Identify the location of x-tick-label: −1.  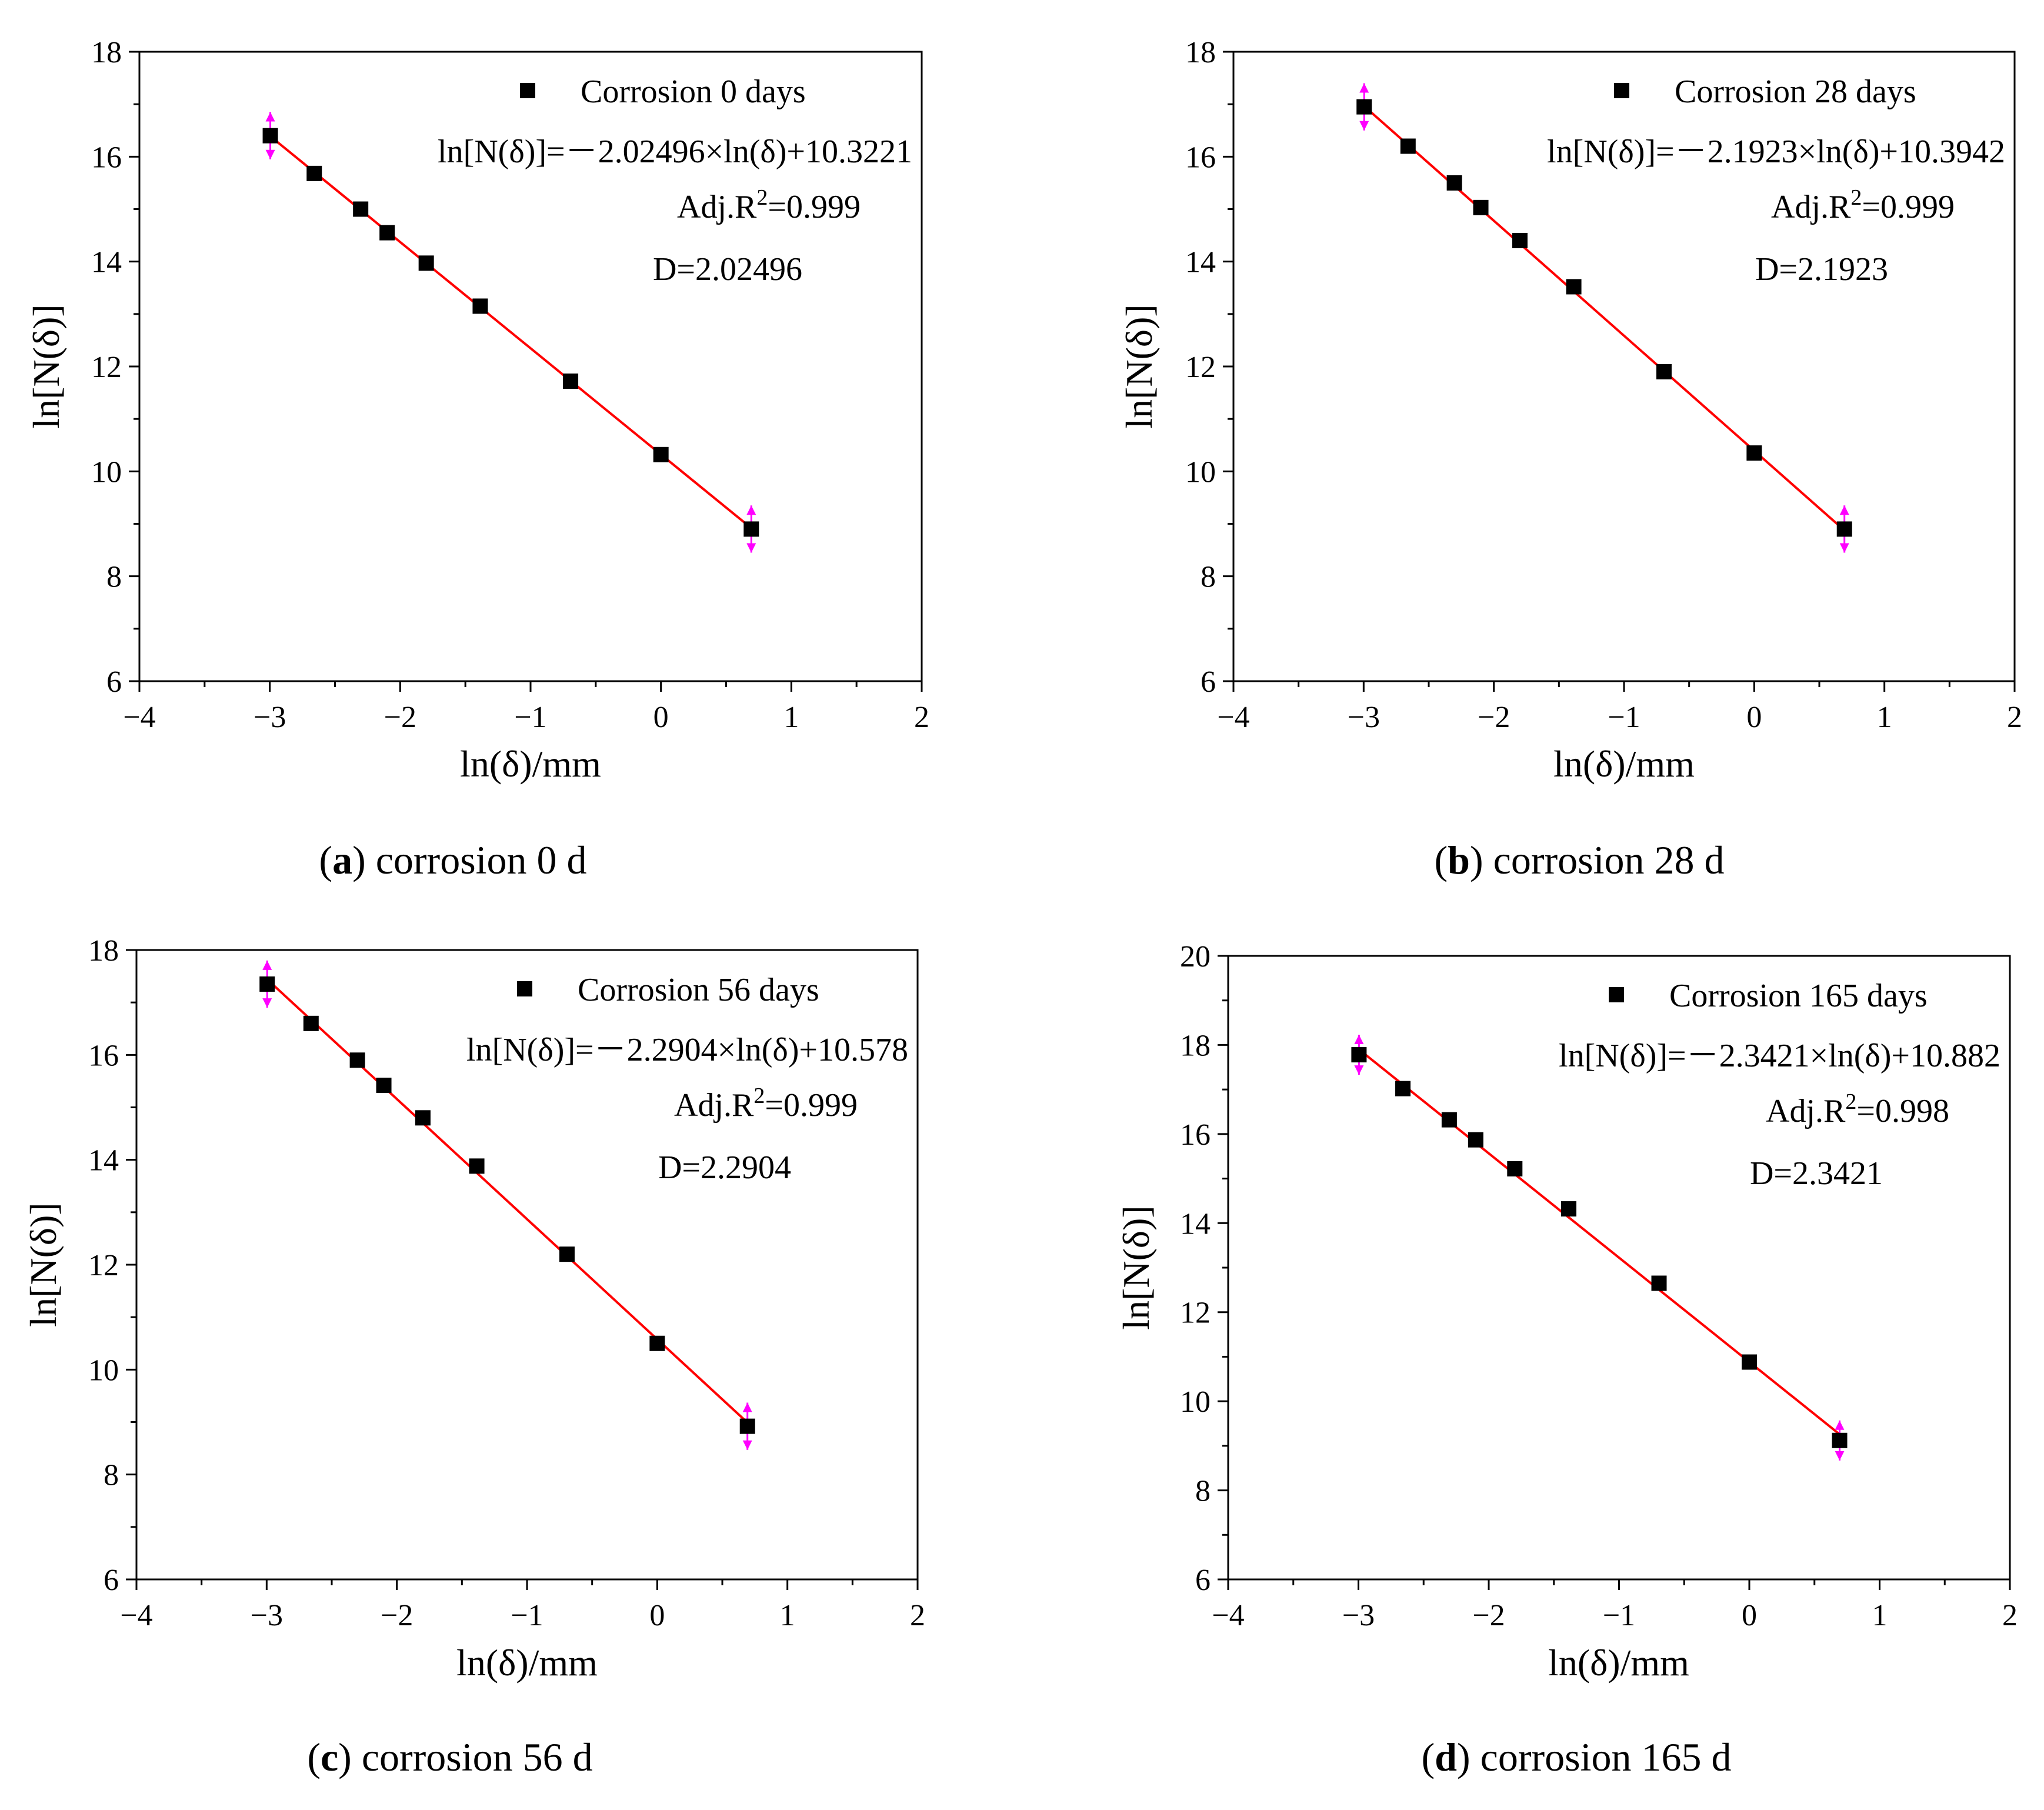
(530, 717).